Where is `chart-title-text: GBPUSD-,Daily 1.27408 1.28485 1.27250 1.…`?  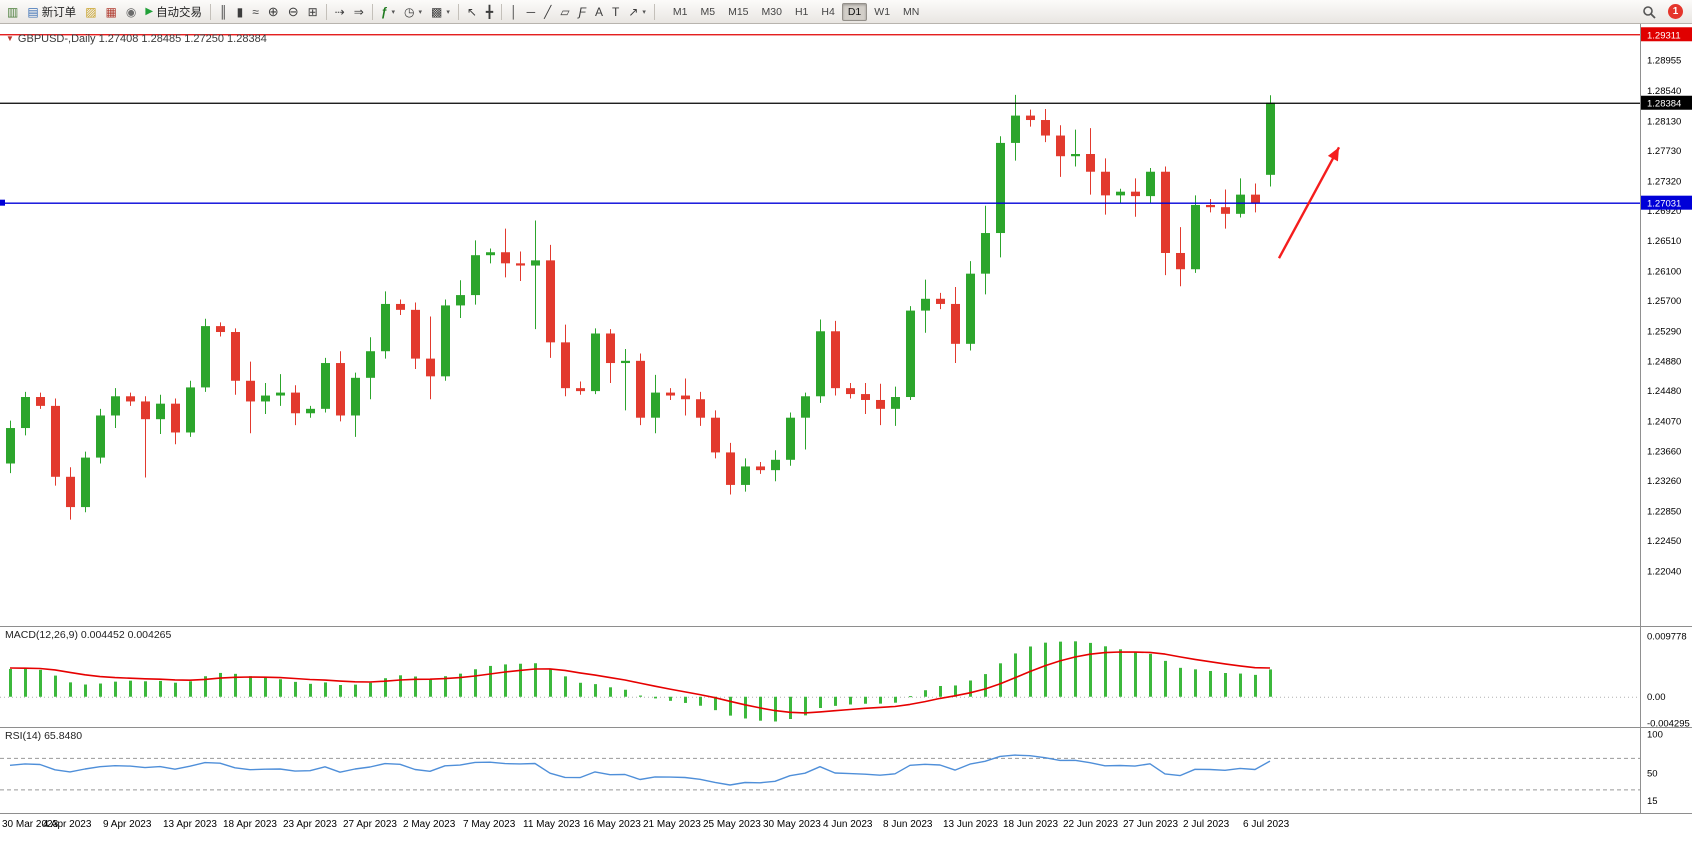 chart-title-text: GBPUSD-,Daily 1.27408 1.28485 1.27250 1.… is located at coordinates (142, 39).